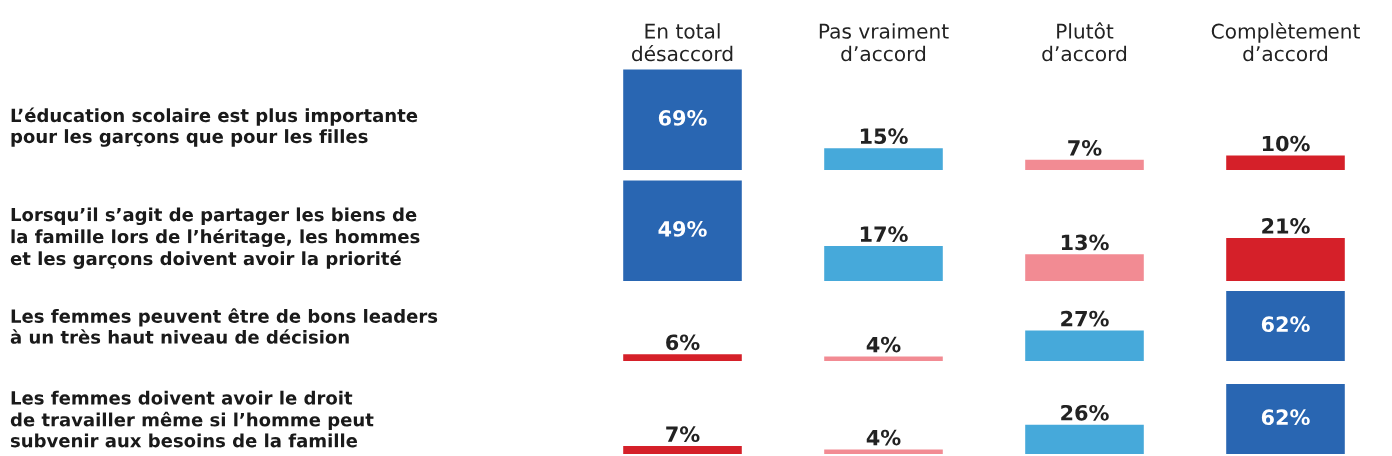  I want to click on y-axis-title: Les femmes doivent avoir le droit de travailler même si l’homme peut subvenir aux besoins de la famille, so click(192, 419).